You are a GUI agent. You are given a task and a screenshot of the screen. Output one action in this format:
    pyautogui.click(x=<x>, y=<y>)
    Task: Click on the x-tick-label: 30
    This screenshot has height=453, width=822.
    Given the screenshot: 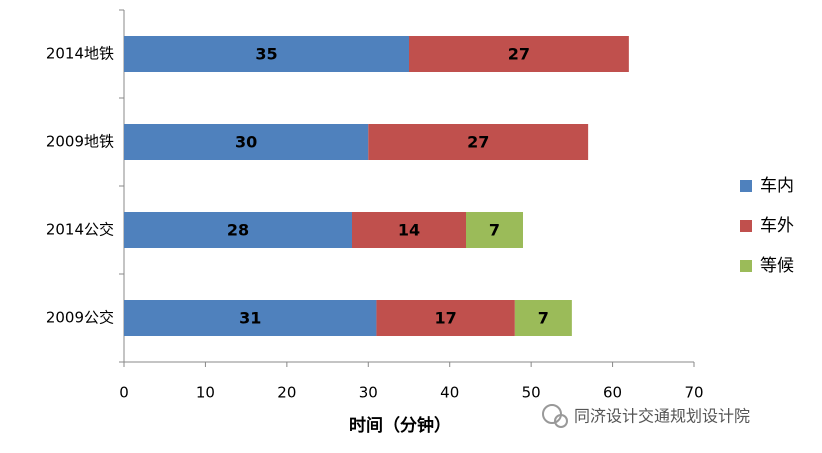 What is the action you would take?
    pyautogui.click(x=368, y=393)
    